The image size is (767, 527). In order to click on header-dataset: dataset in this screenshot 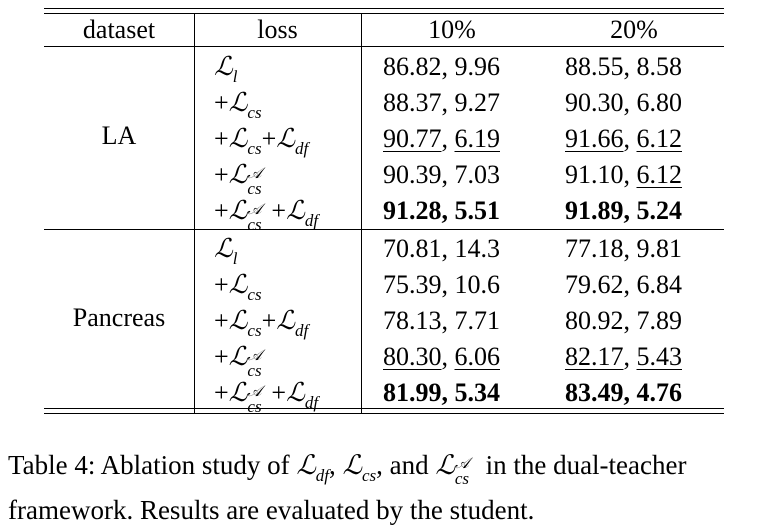, I will do `click(119, 29)`.